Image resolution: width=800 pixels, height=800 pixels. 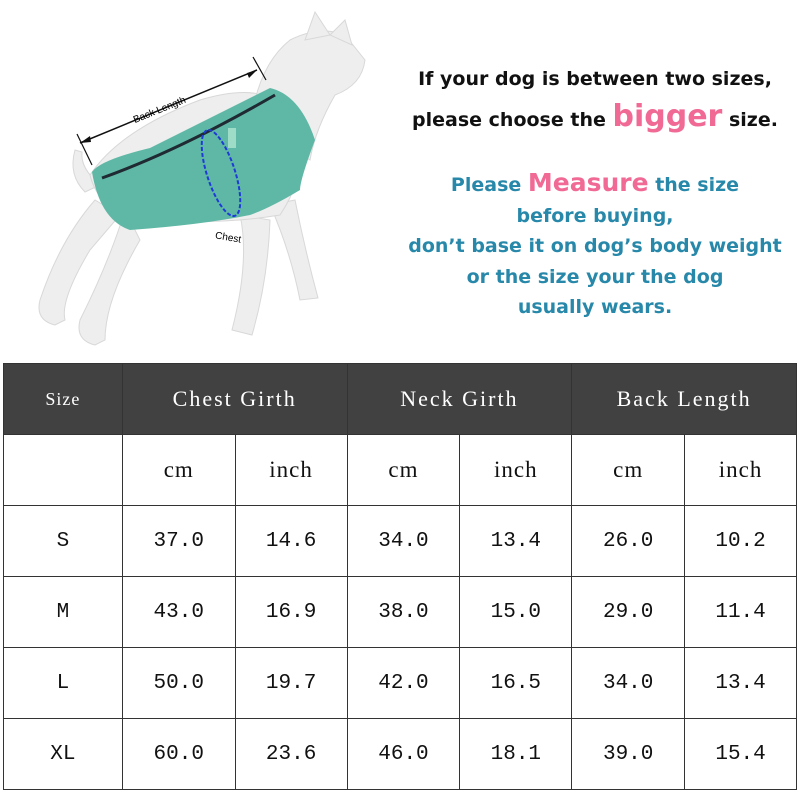 What do you see at coordinates (63, 541) in the screenshot?
I see `size-cell: S` at bounding box center [63, 541].